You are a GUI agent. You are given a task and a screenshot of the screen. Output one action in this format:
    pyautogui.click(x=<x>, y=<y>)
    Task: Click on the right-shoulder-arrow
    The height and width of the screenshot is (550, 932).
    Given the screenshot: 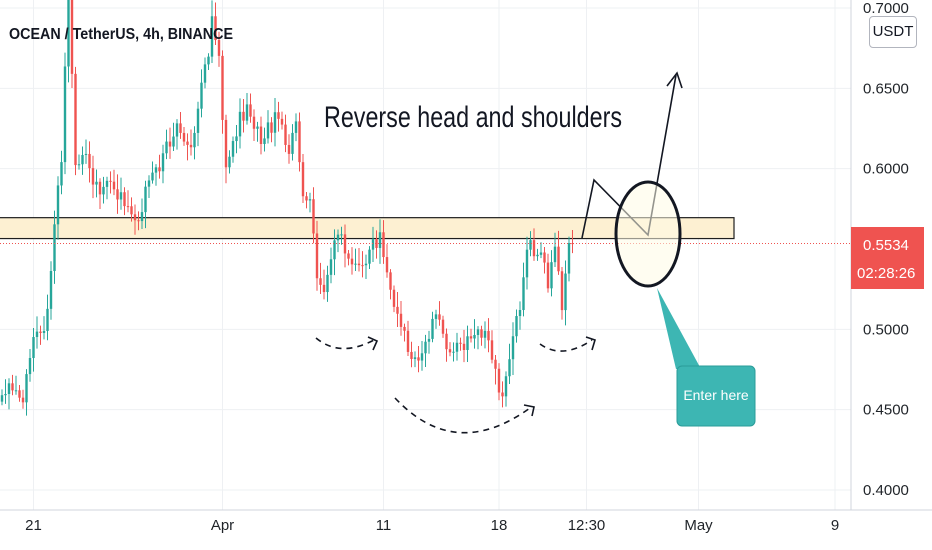 What is the action you would take?
    pyautogui.click(x=590, y=343)
    